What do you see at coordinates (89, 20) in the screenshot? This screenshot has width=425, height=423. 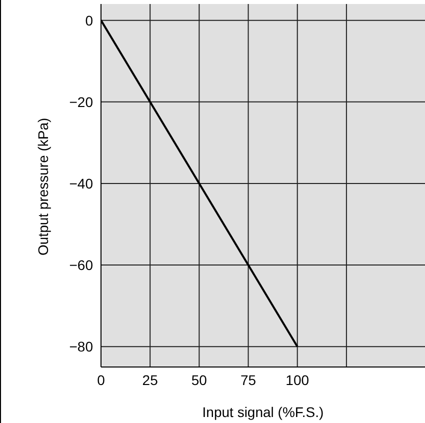 I see `y-tick-label: 0` at bounding box center [89, 20].